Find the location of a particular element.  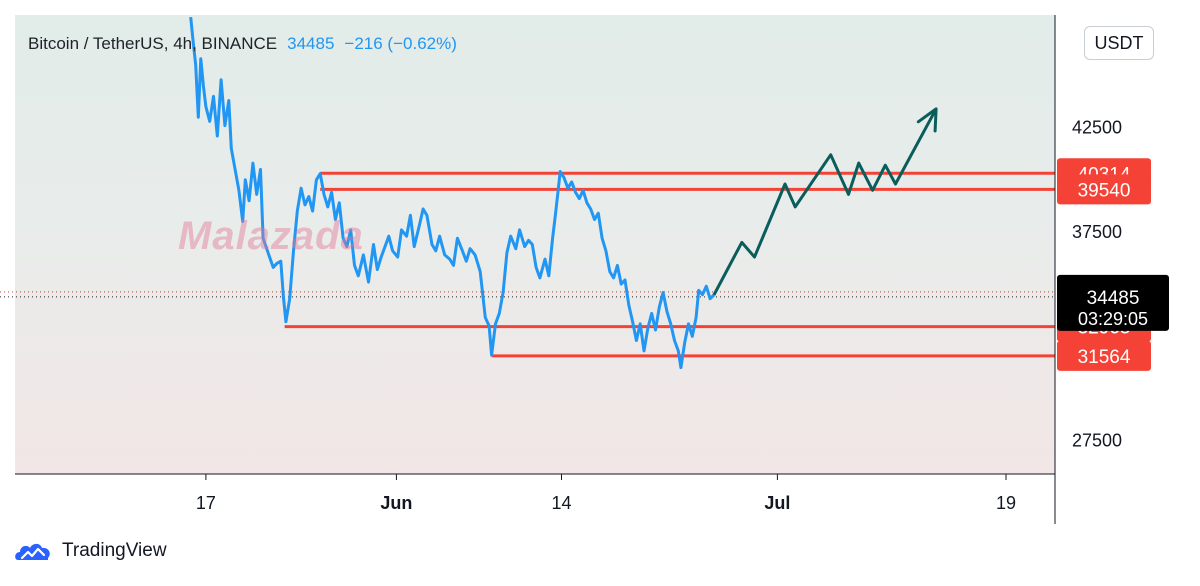

x-tick-label: 17 is located at coordinates (206, 503).